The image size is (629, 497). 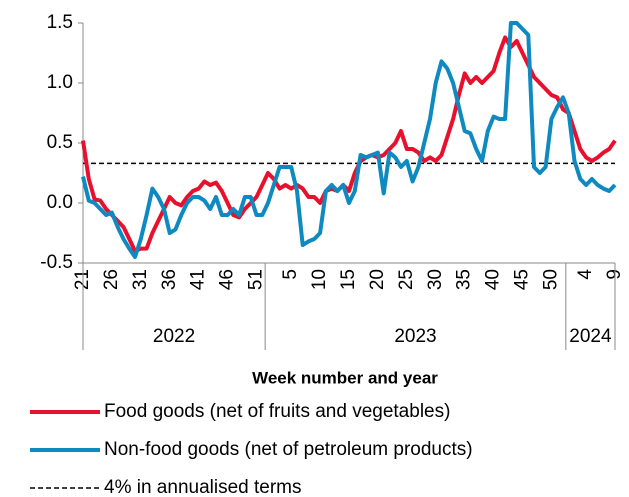 What do you see at coordinates (345, 377) in the screenshot?
I see `x-axis-title: Week number and year` at bounding box center [345, 377].